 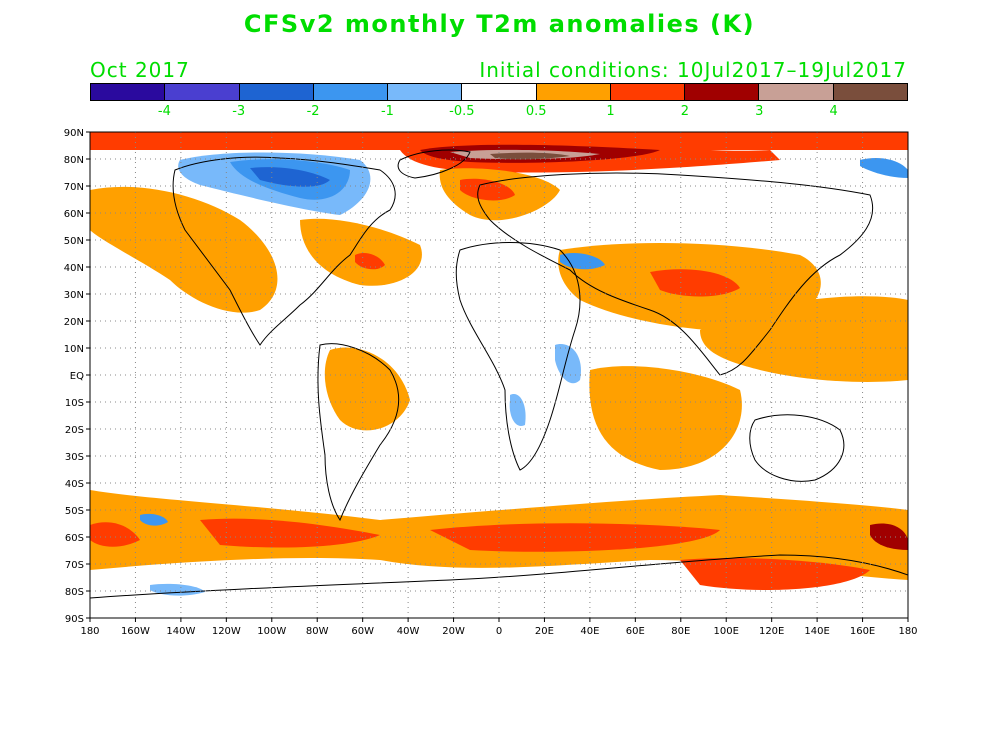 I want to click on chart-title: CFSv2 monthly T2m anomalies (K), so click(x=499, y=24).